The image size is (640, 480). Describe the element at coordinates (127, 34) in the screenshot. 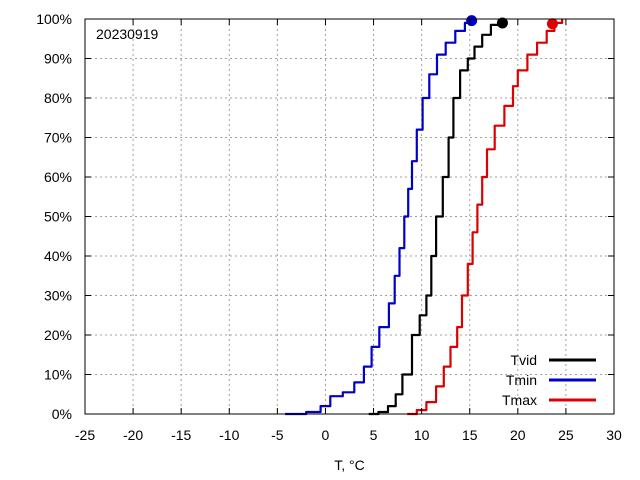

I see `date-annotation: 20230919` at that location.